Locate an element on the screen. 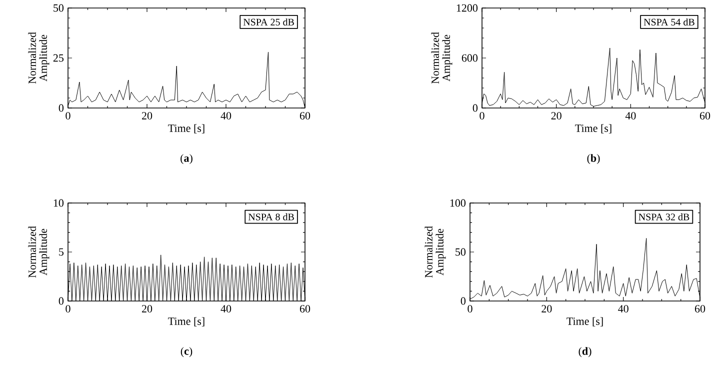 The width and height of the screenshot is (720, 386). annotation: NSPA 32 dB is located at coordinates (664, 216).